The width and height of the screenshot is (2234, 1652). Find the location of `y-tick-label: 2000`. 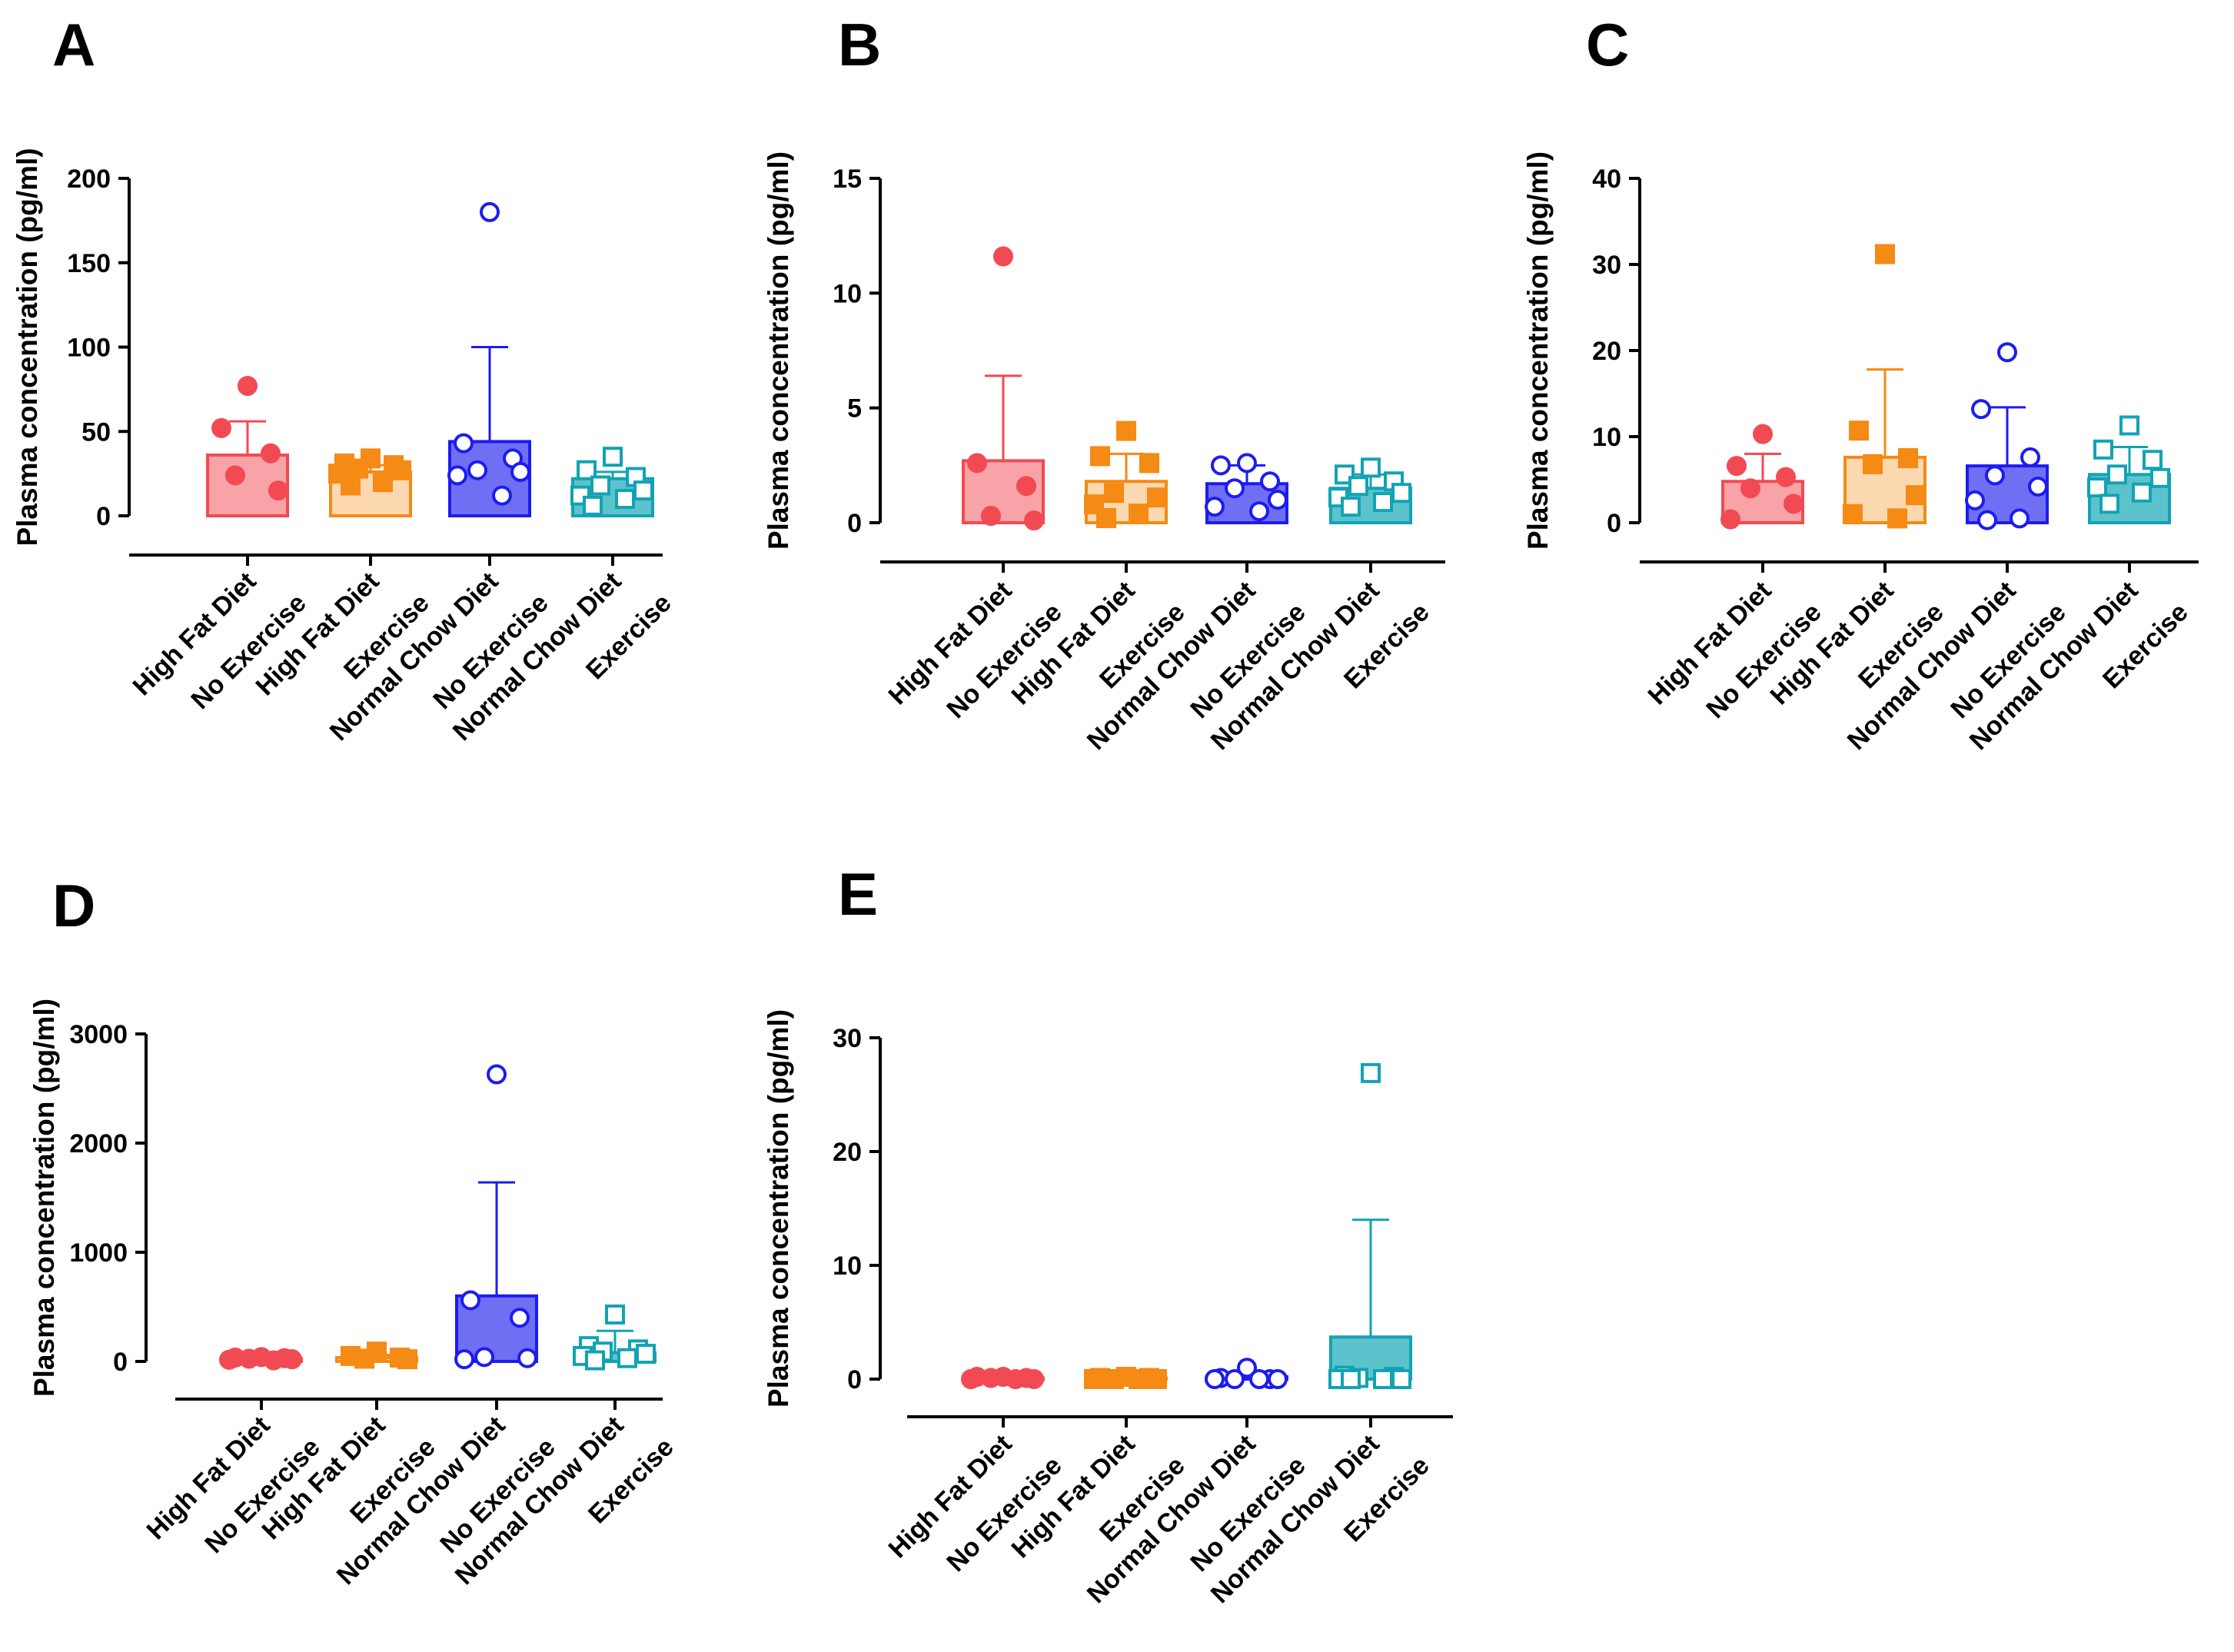

y-tick-label: 2000 is located at coordinates (99, 1143).